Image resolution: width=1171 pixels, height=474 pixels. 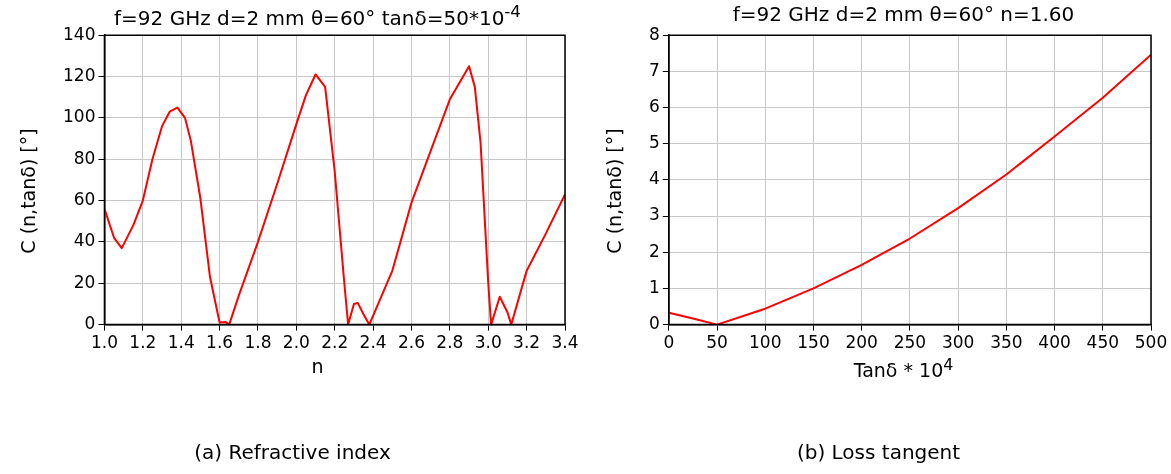 I want to click on y-tick-label: 80, so click(x=84, y=157).